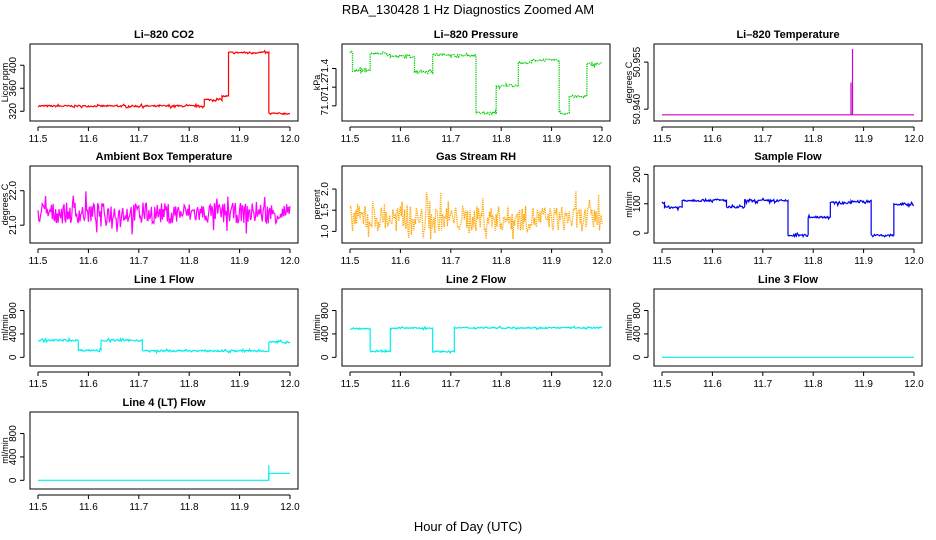 The width and height of the screenshot is (936, 540). Describe the element at coordinates (138, 261) in the screenshot. I see `box_temp-x-tick-label: 11.7` at that location.